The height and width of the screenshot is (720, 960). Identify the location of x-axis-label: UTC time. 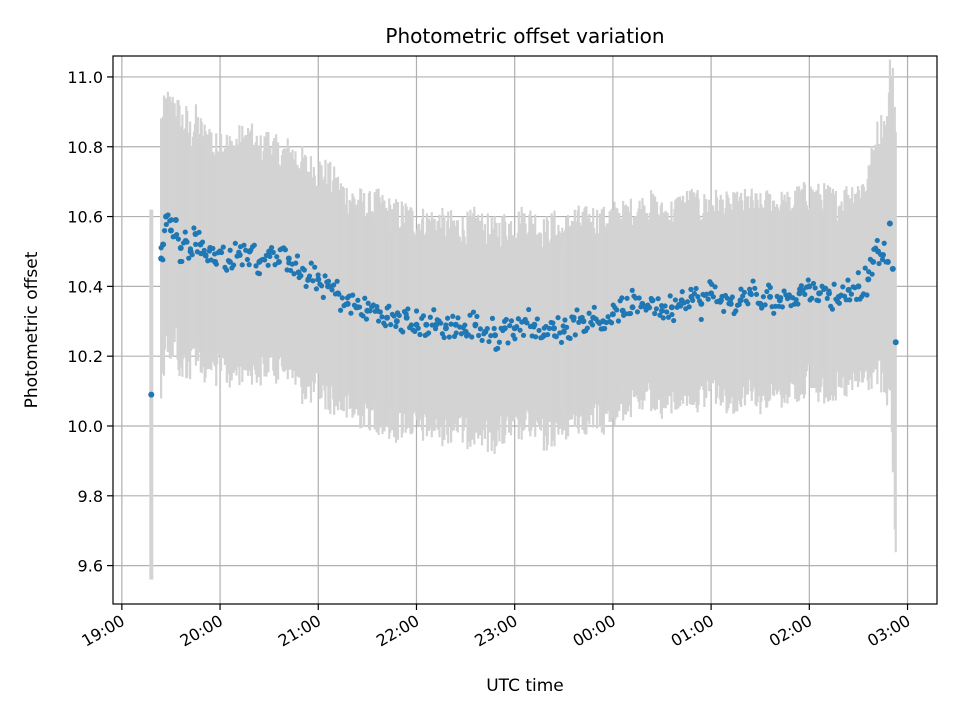
(525, 686).